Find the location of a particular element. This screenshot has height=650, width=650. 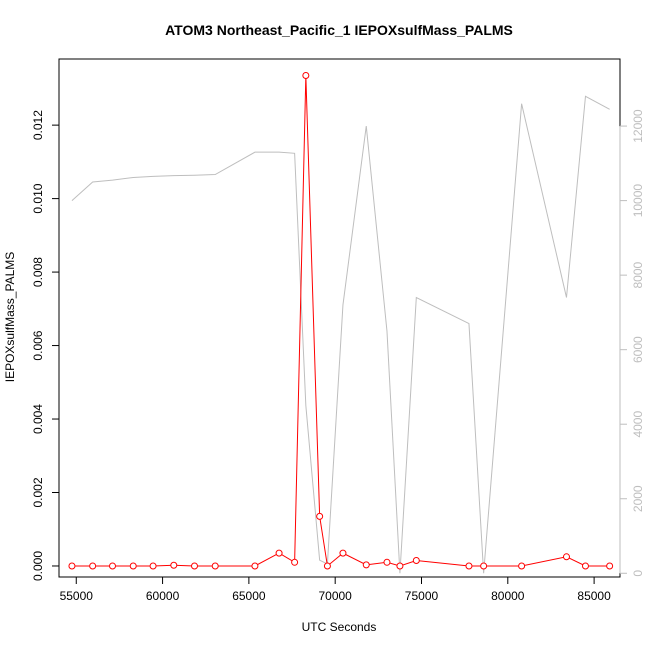

y2-tick-label: 0 is located at coordinates (638, 573).